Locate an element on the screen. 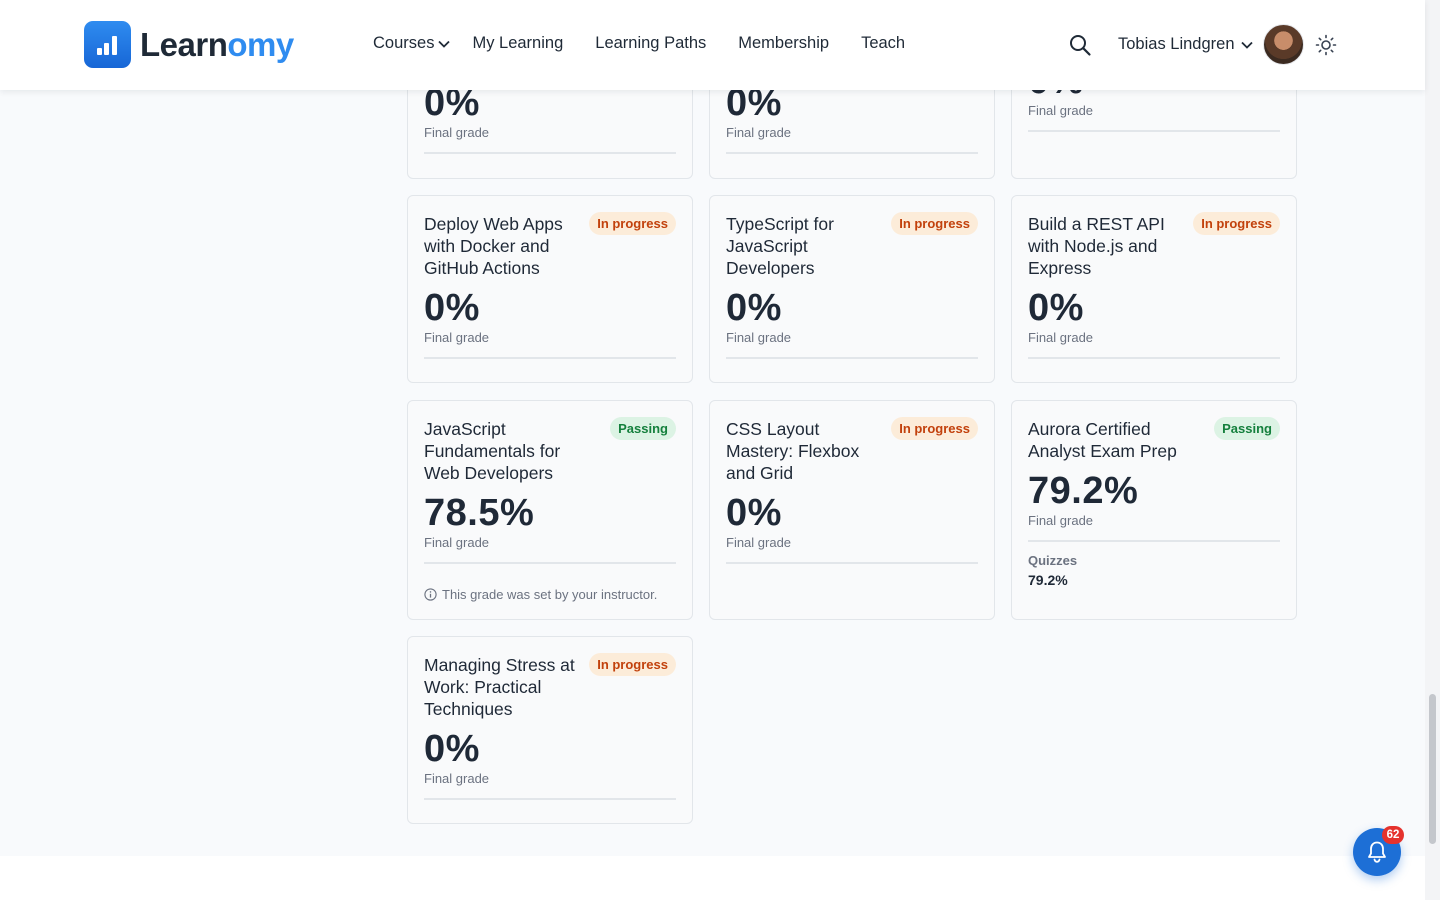 This screenshot has height=900, width=1440. page-footer-area is located at coordinates (712, 878).